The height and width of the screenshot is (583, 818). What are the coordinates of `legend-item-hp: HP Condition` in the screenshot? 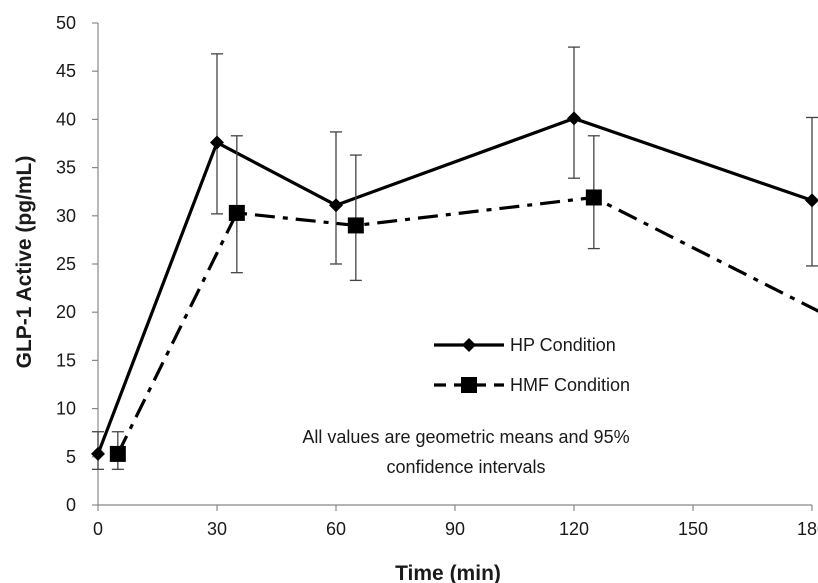 It's located at (525, 345).